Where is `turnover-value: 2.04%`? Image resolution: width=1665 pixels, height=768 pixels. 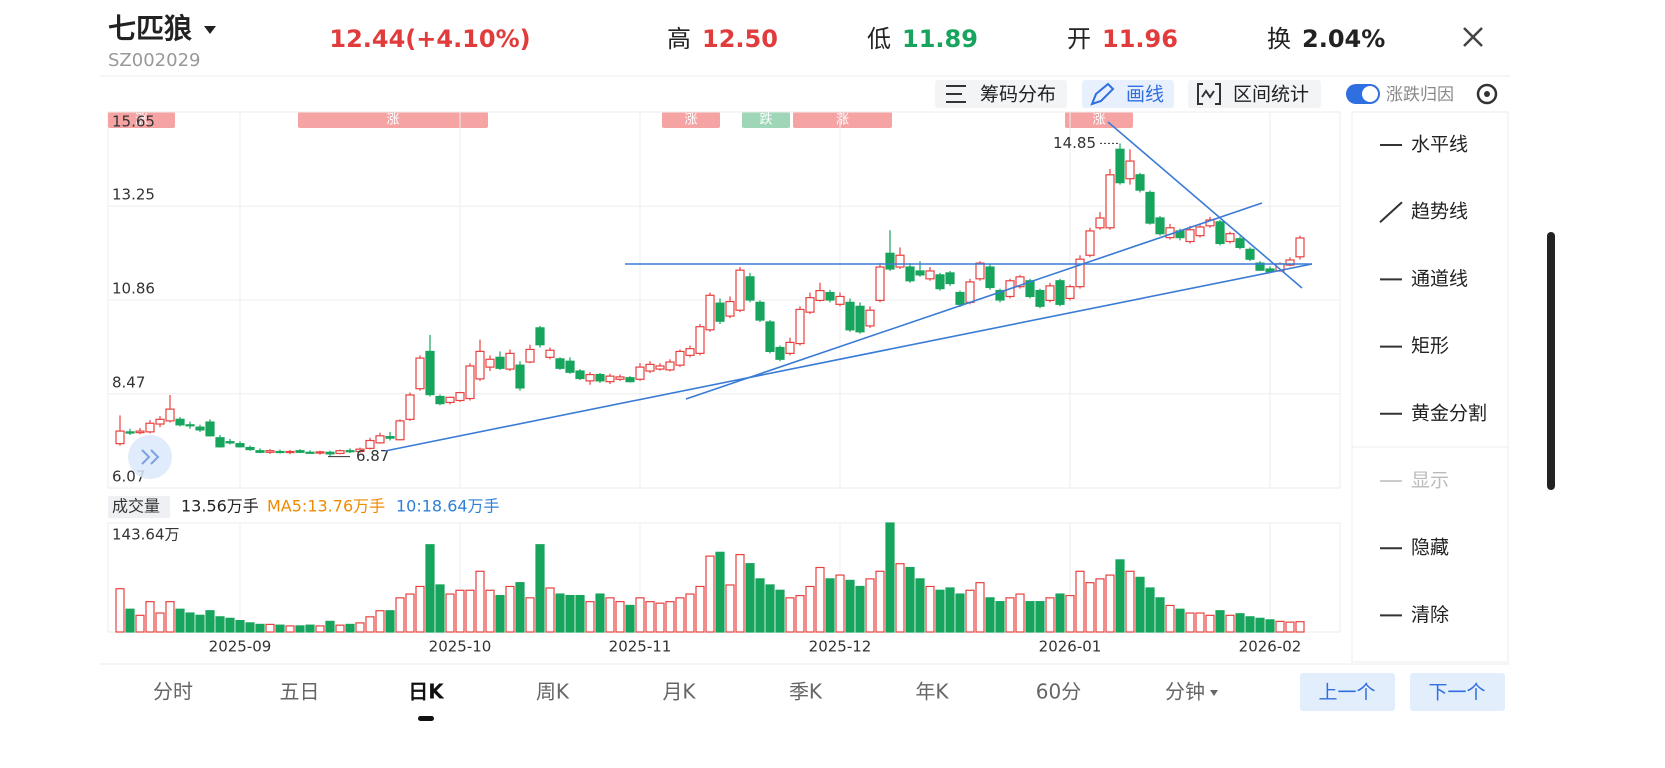
turnover-value: 2.04% is located at coordinates (1343, 39).